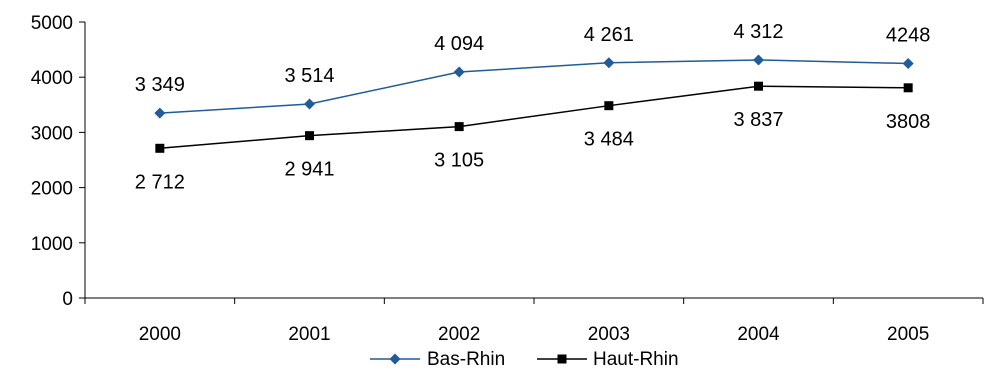 Image resolution: width=991 pixels, height=376 pixels. I want to click on series-line-bas-rhin, so click(534, 86).